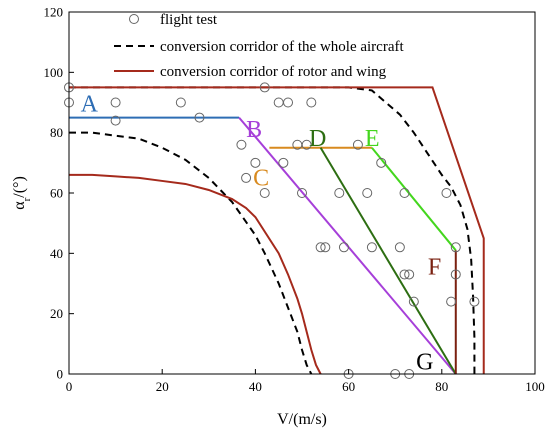 This screenshot has width=550, height=436. What do you see at coordinates (134, 19) in the screenshot?
I see `legend-marker-flight-test` at bounding box center [134, 19].